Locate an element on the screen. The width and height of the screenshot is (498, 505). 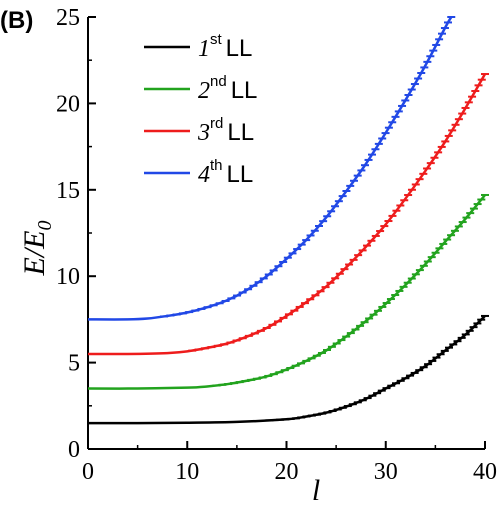
y-tick-label: 20 is located at coordinates (68, 104).